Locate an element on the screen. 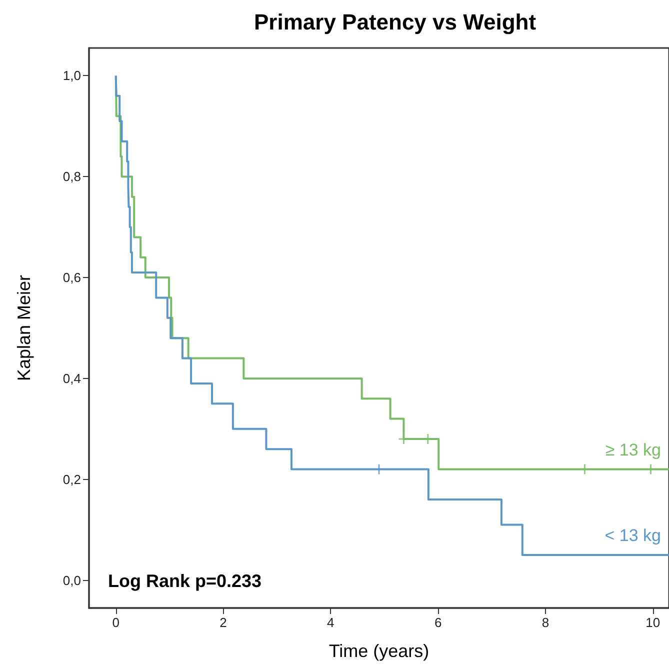  y-tick-label: 0,2 is located at coordinates (71, 479).